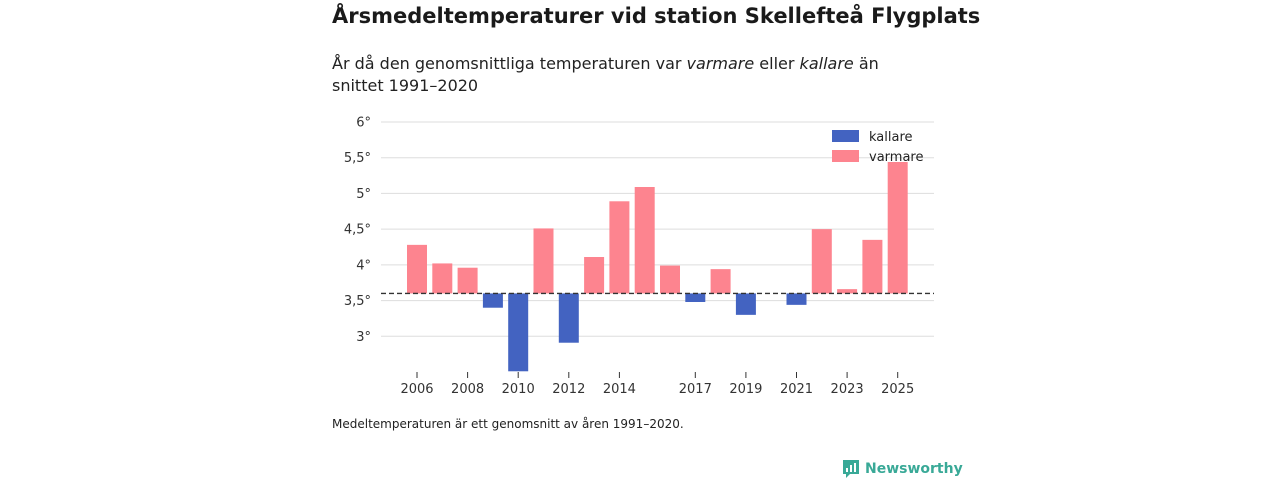 The height and width of the screenshot is (480, 1280). Describe the element at coordinates (518, 332) in the screenshot. I see `bar-2010` at that location.